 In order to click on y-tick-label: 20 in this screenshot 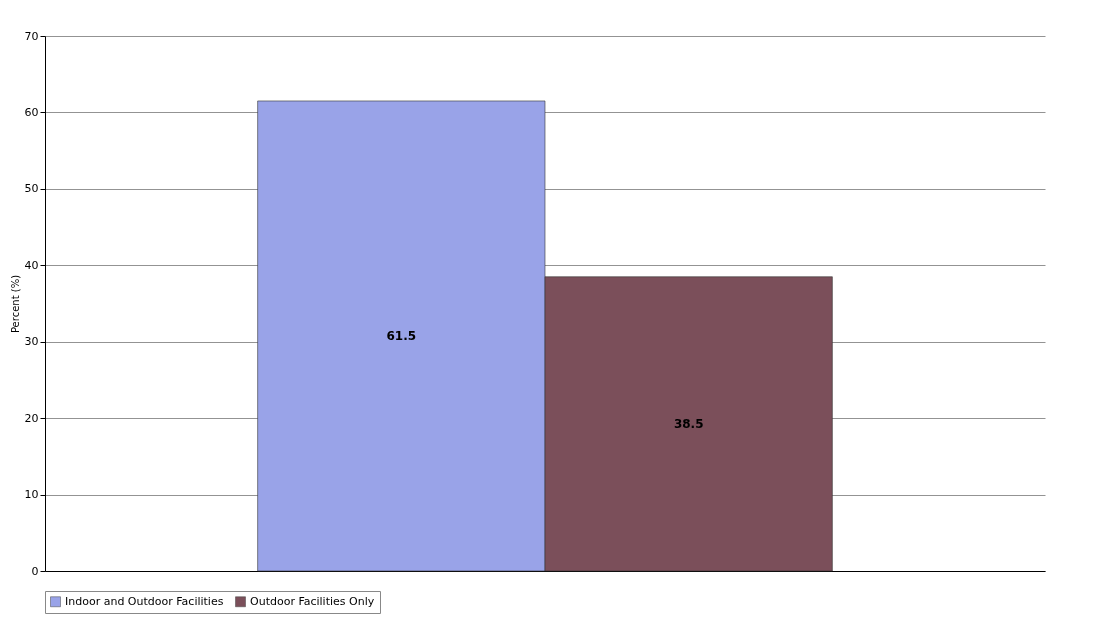, I will do `click(31, 418)`.